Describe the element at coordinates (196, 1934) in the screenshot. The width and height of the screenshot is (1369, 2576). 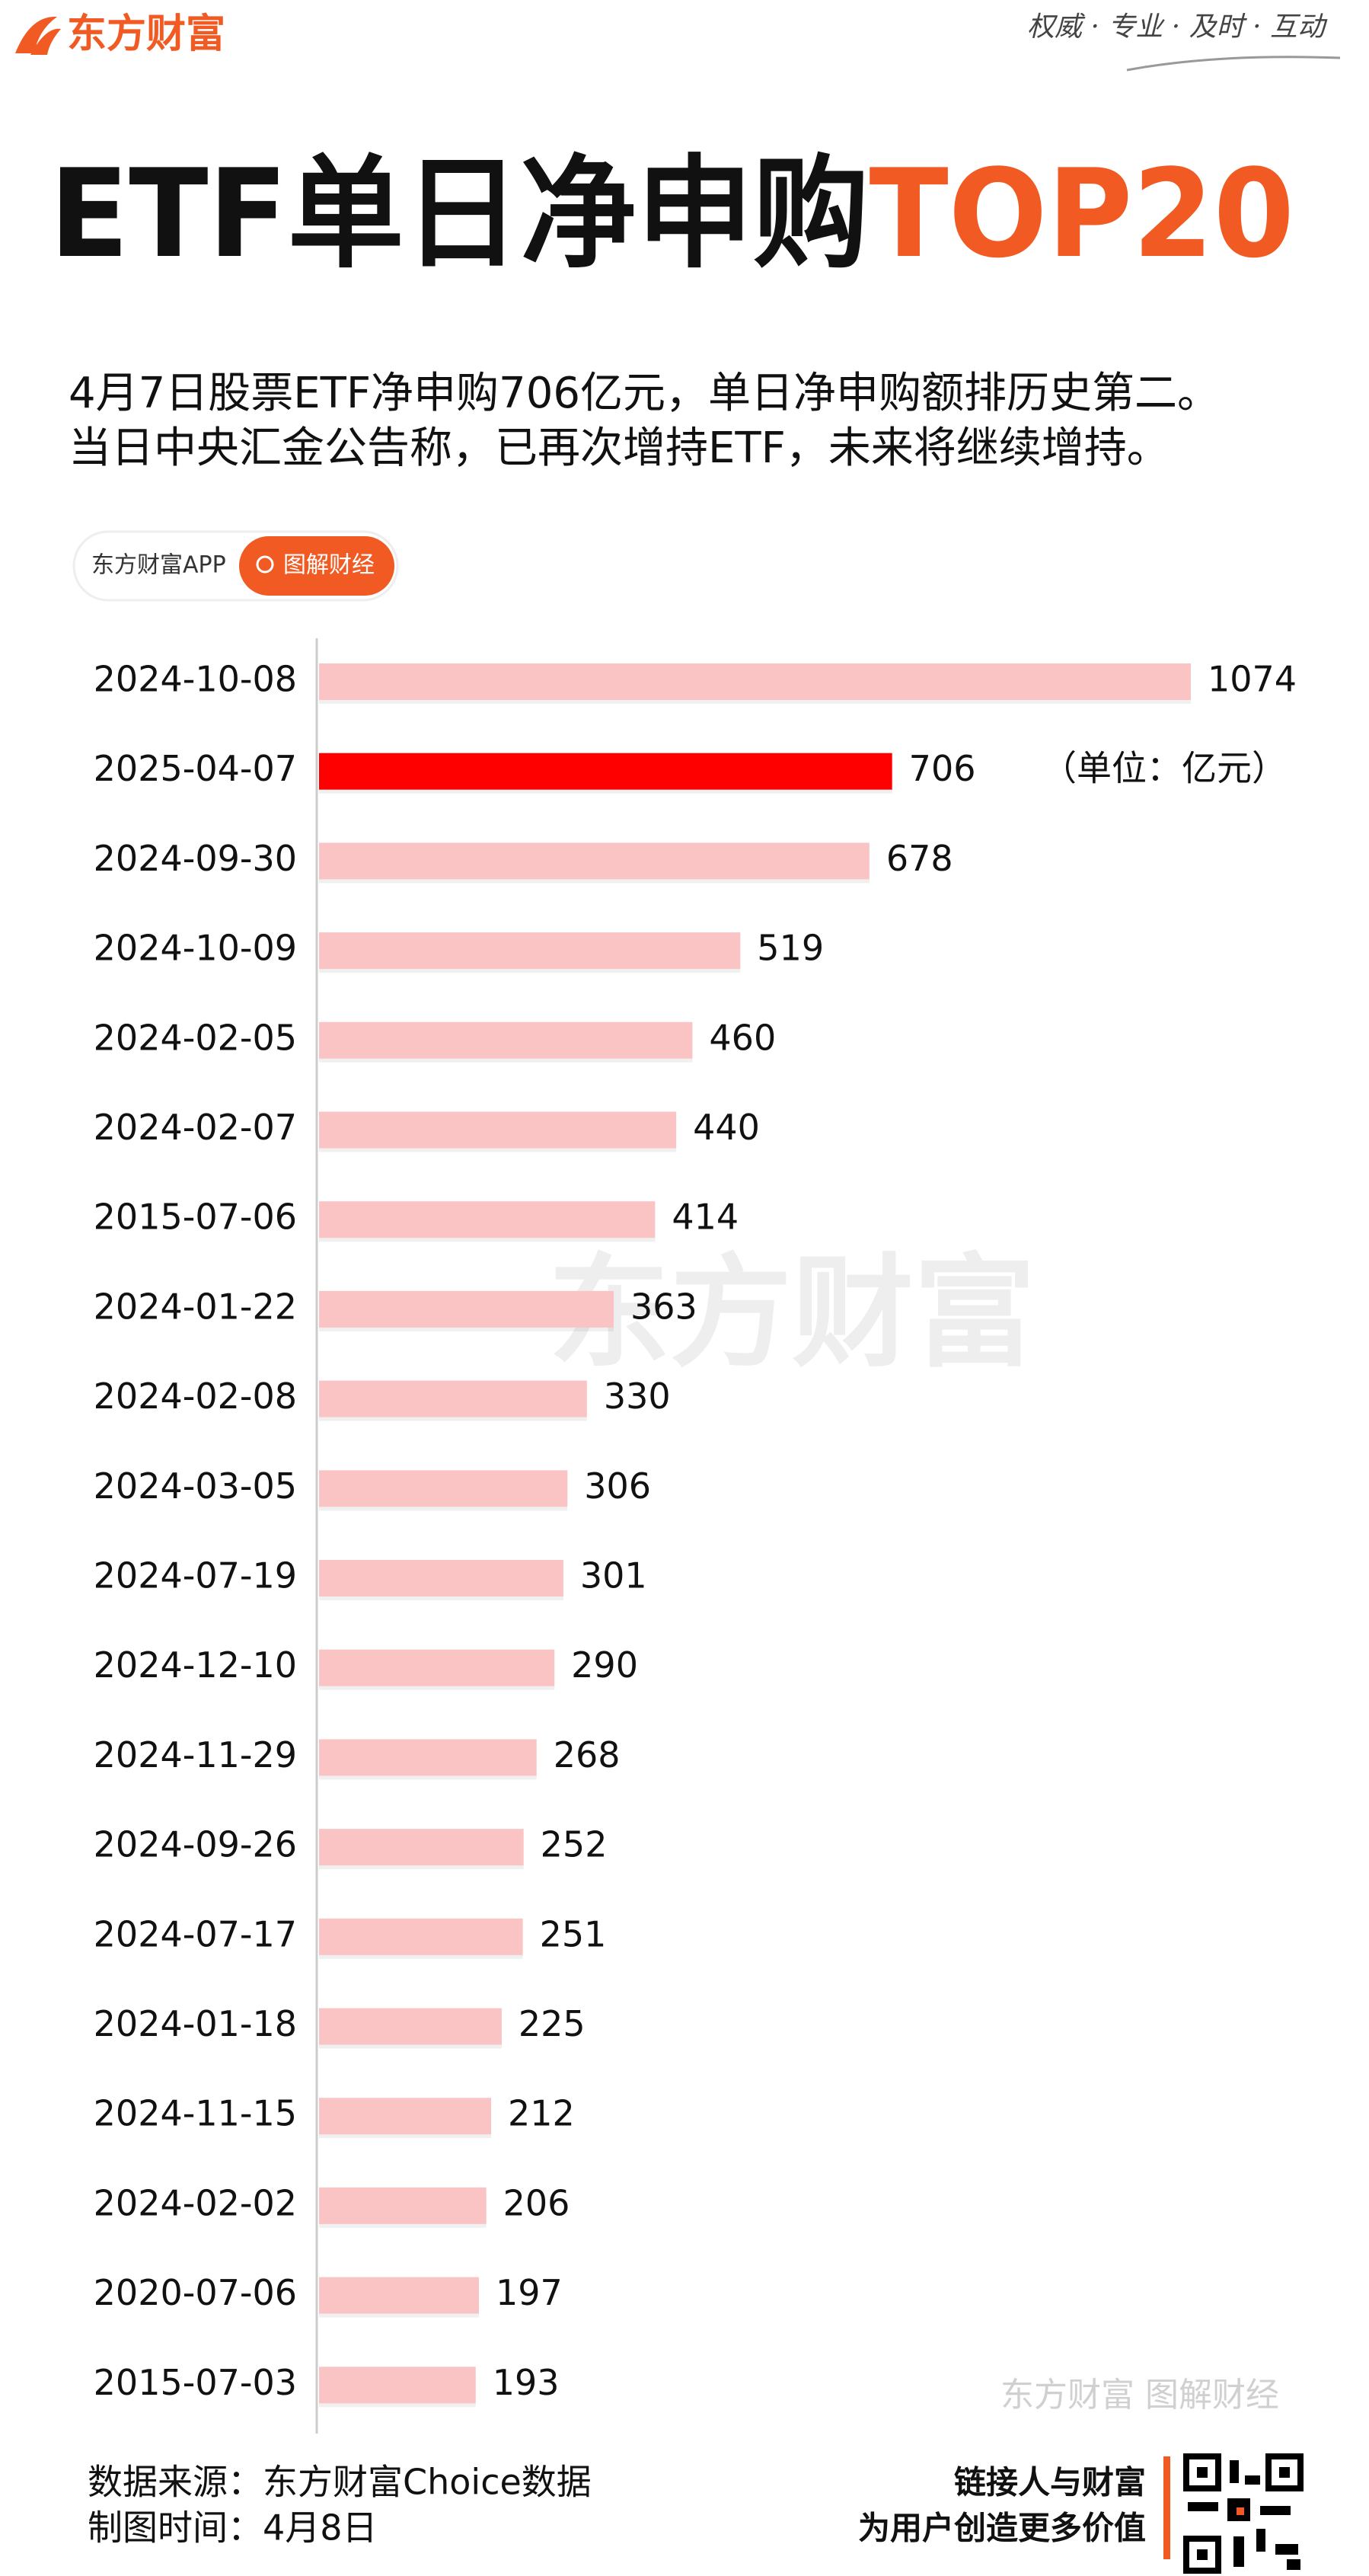
I see `y-tick-label: 2024-07-17` at that location.